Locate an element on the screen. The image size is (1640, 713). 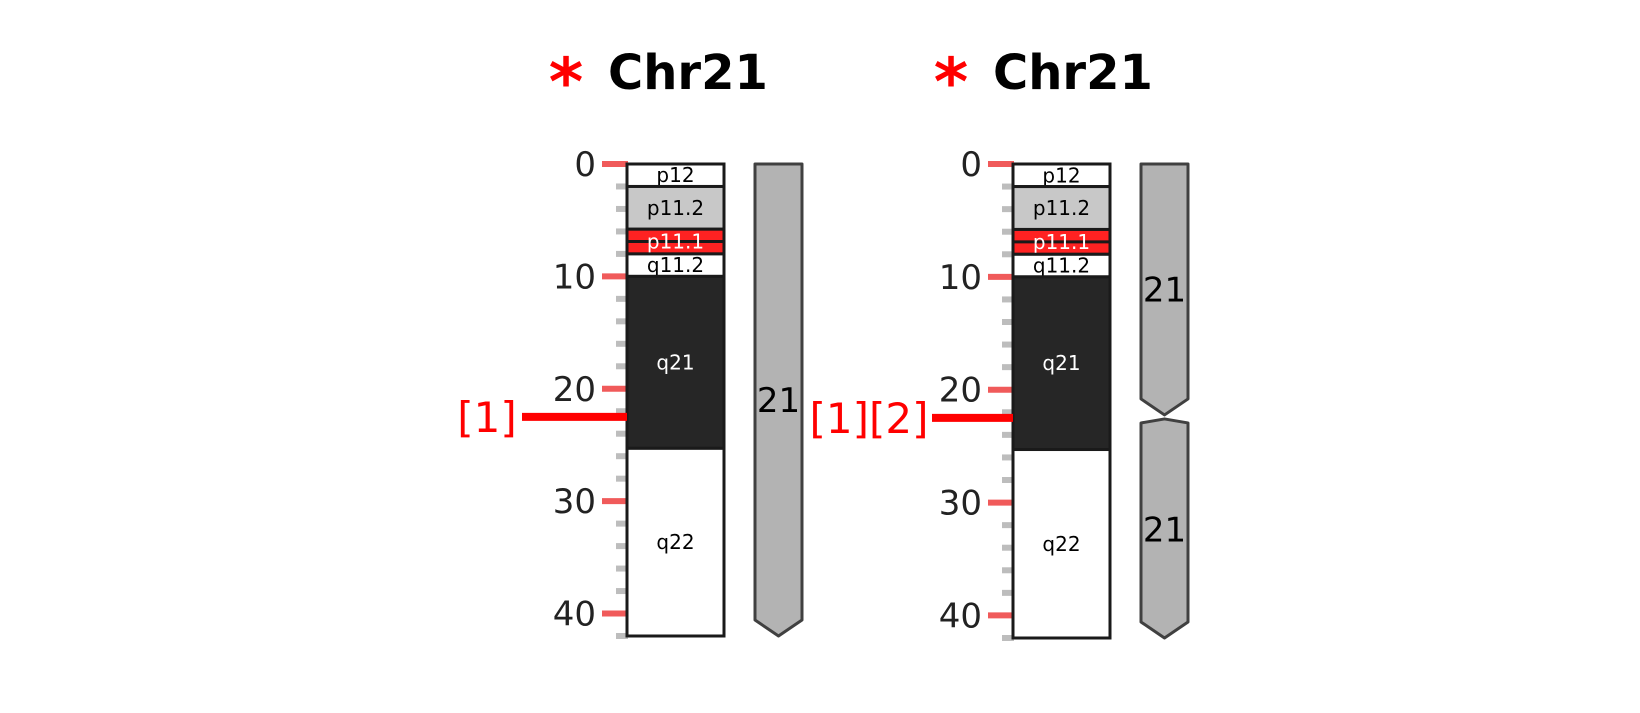
breakpoint-label: [1] is located at coordinates (487, 417).